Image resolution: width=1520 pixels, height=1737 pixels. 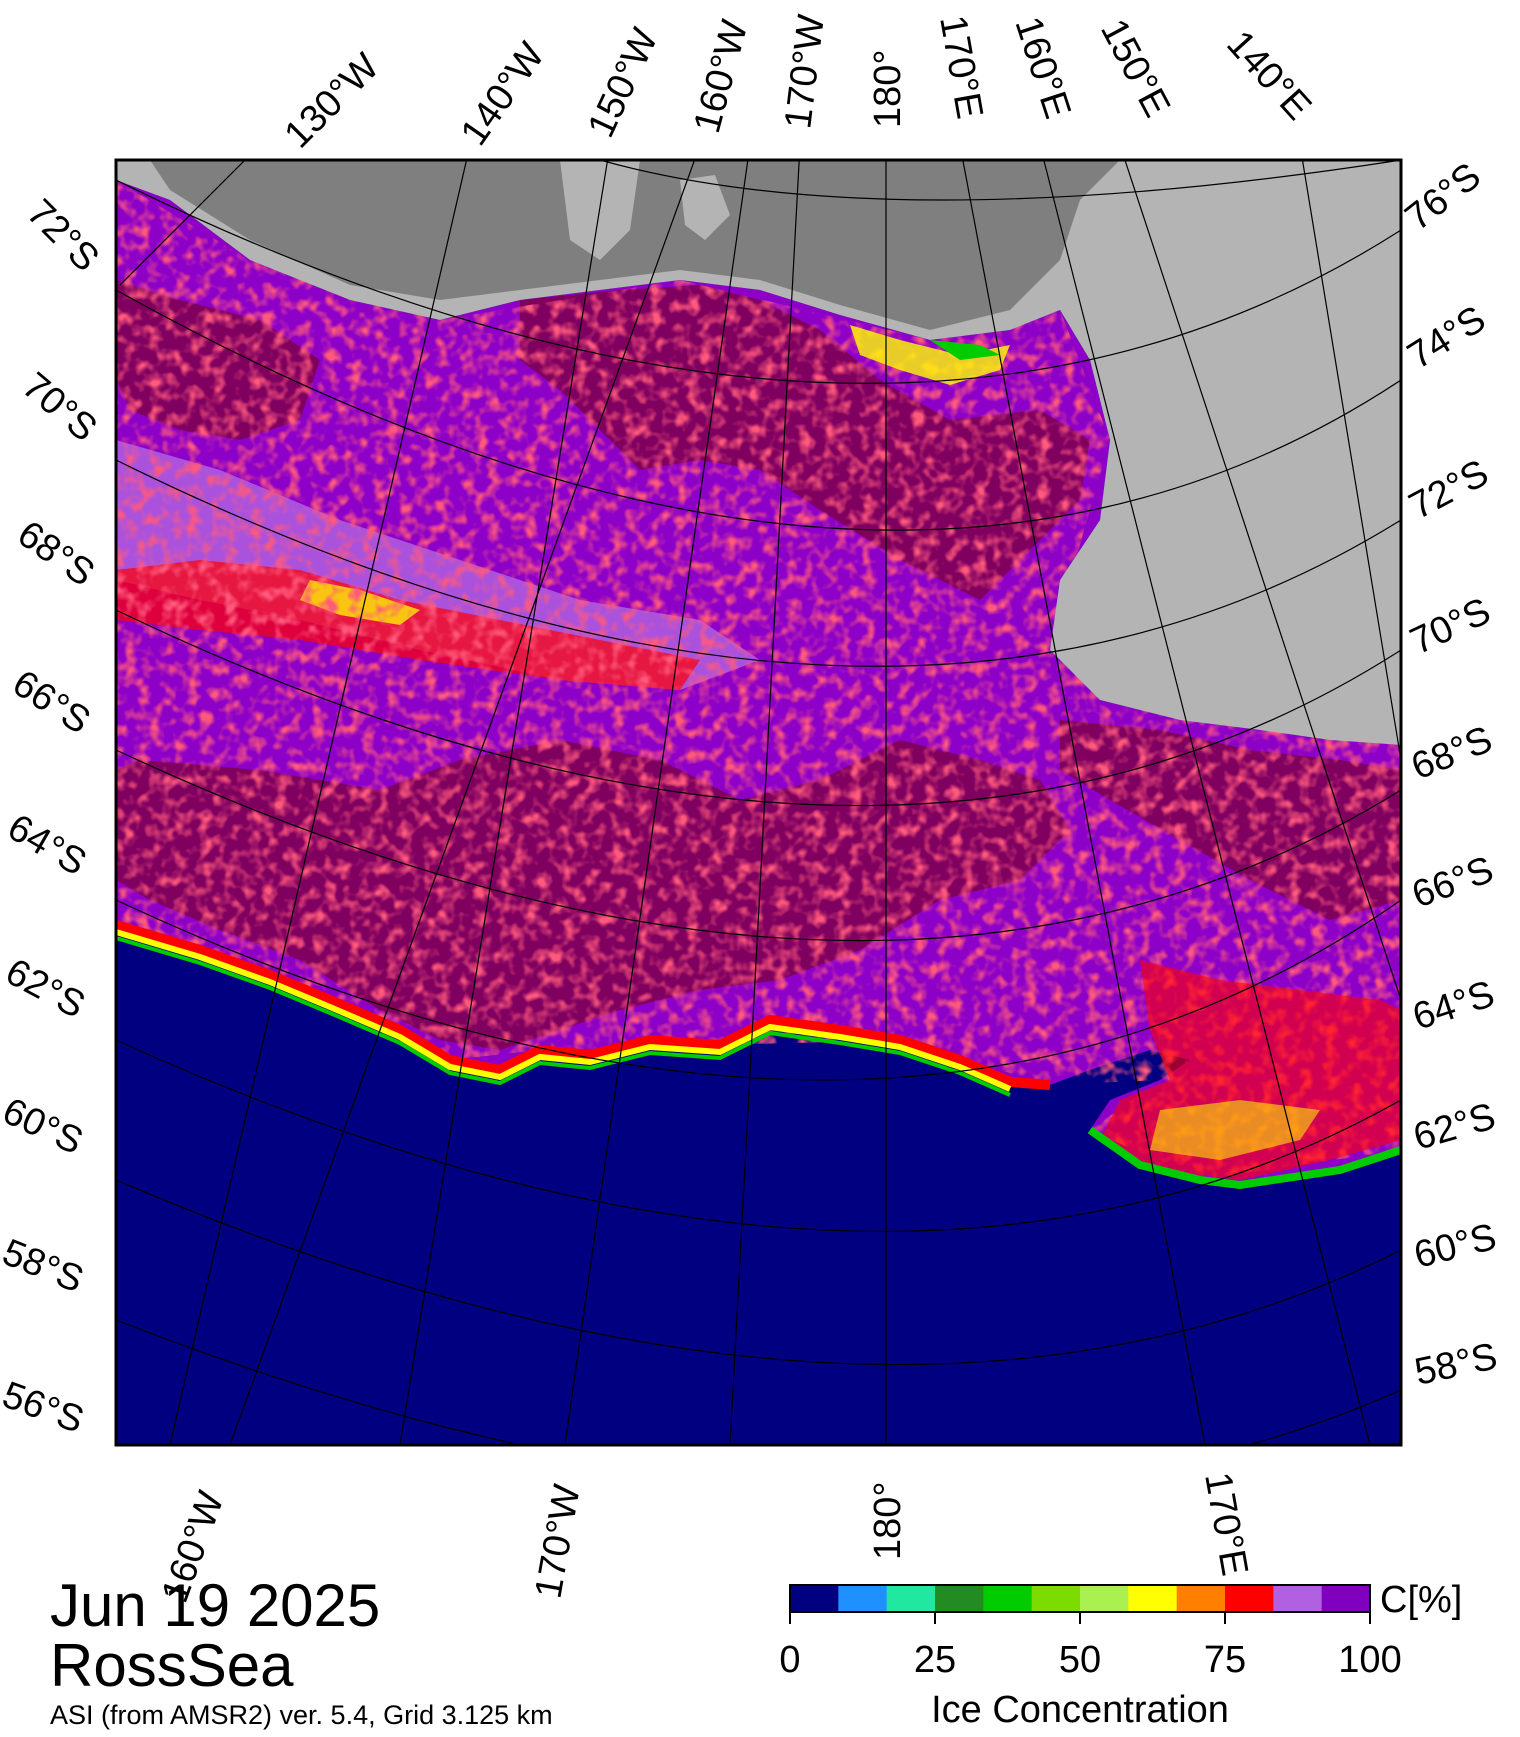 What do you see at coordinates (721, 77) in the screenshot?
I see `lon-label-top-3: 160°W` at bounding box center [721, 77].